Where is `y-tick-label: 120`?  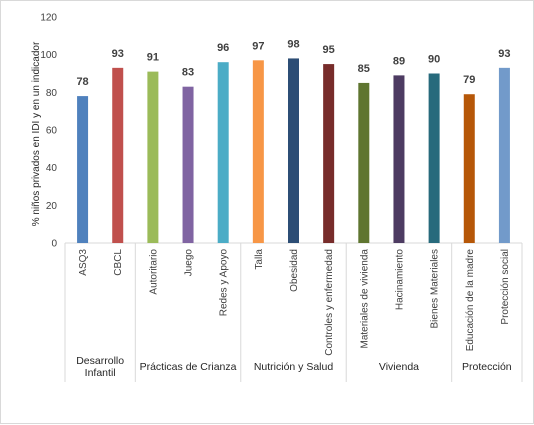 y-tick-label: 120 is located at coordinates (48, 18).